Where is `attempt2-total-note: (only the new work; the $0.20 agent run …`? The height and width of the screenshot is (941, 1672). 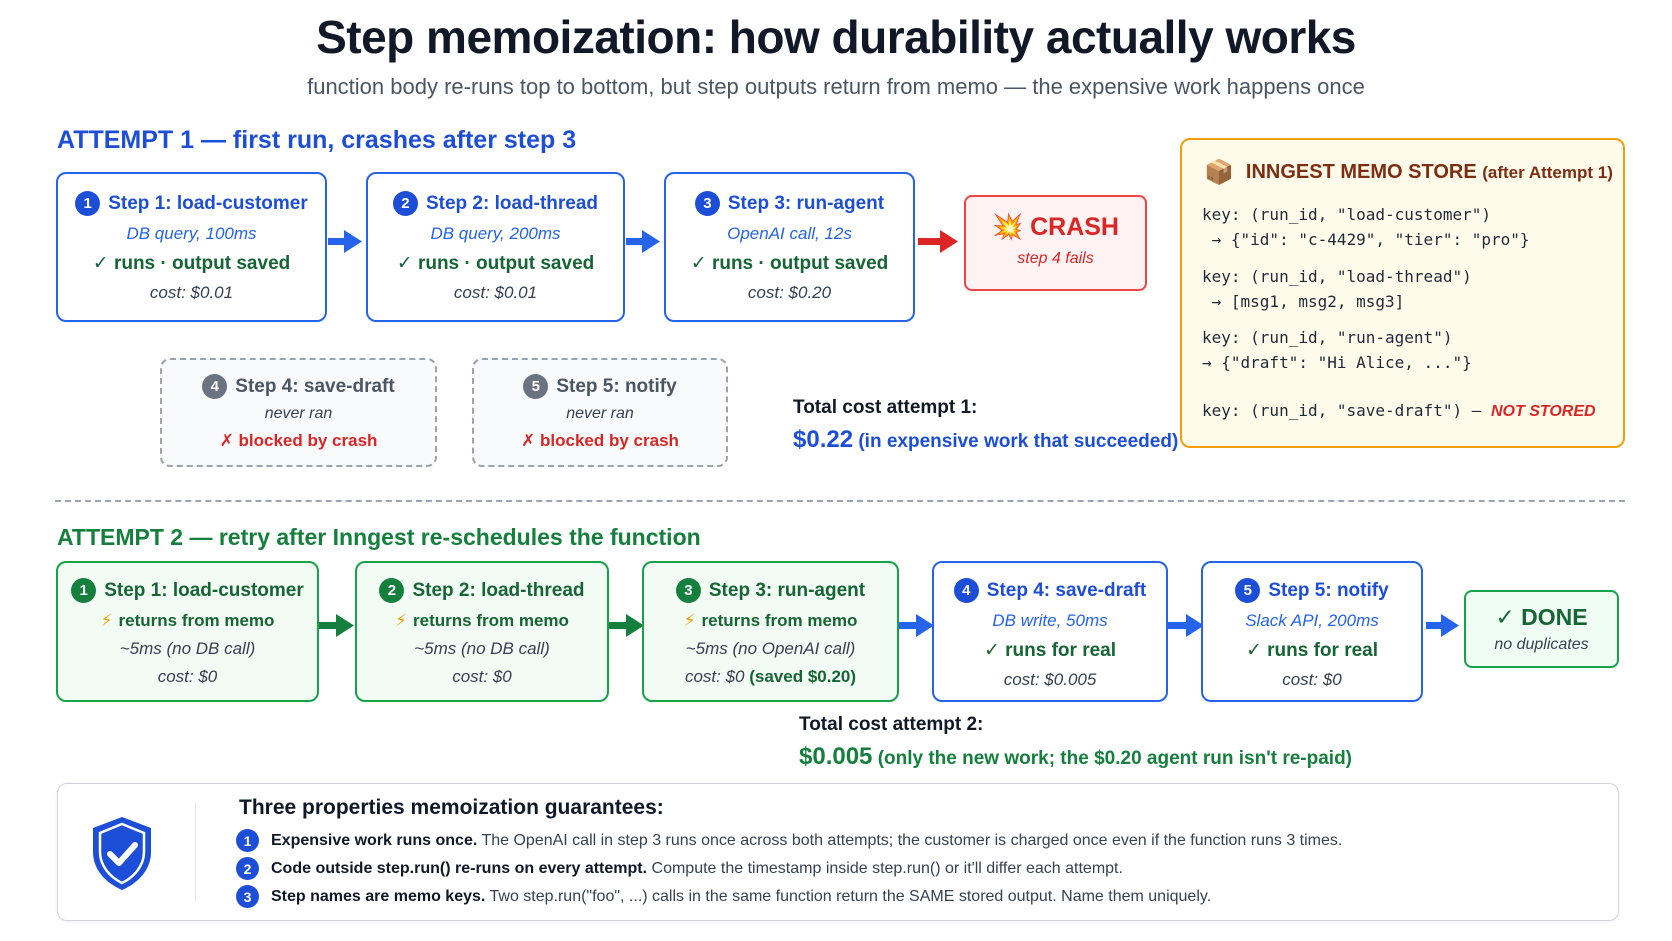
attempt2-total-note: (only the new work; the $0.20 agent run … is located at coordinates (1115, 758).